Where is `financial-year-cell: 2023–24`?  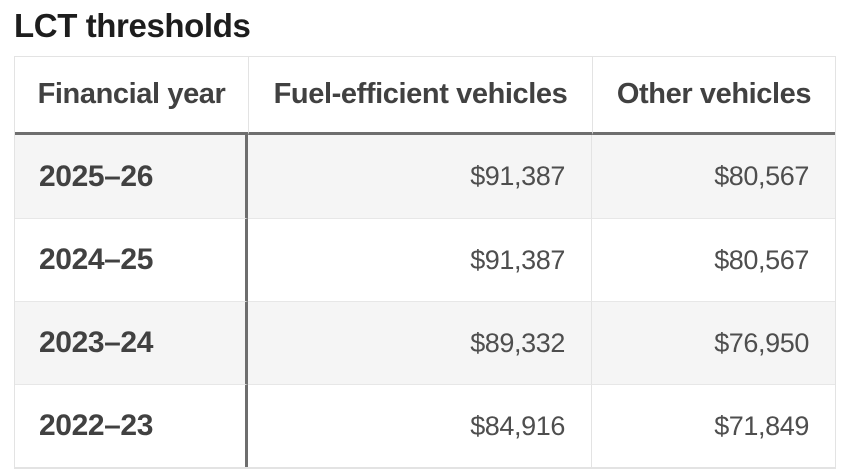
financial-year-cell: 2023–24 is located at coordinates (131, 342).